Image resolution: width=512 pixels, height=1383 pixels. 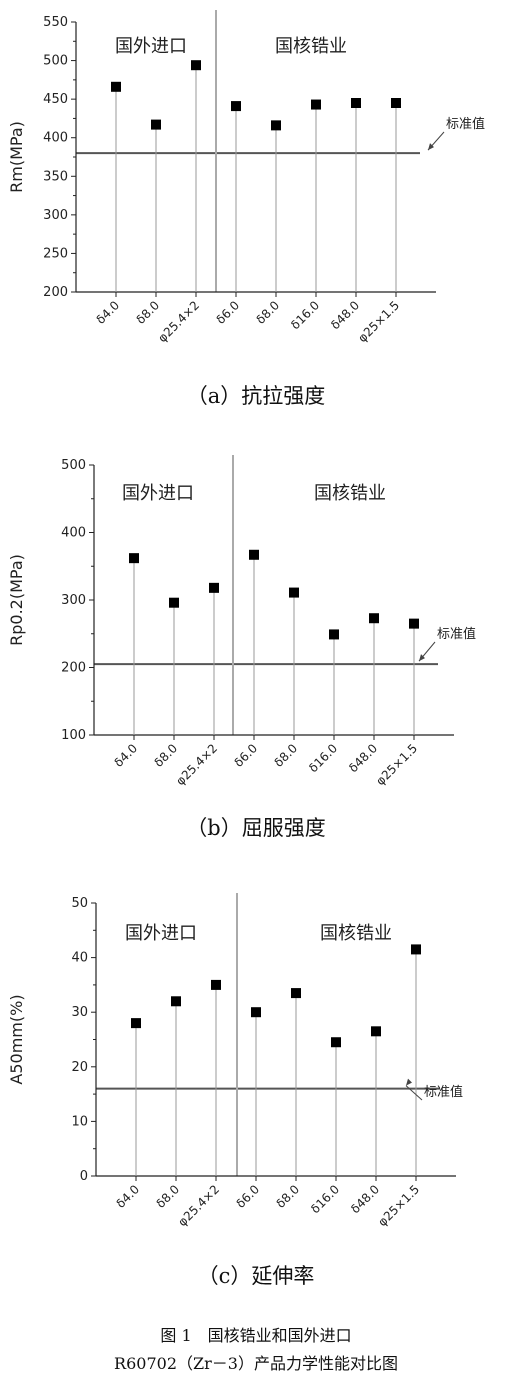 What do you see at coordinates (79, 1012) in the screenshot?
I see `y-tick-label: 30` at bounding box center [79, 1012].